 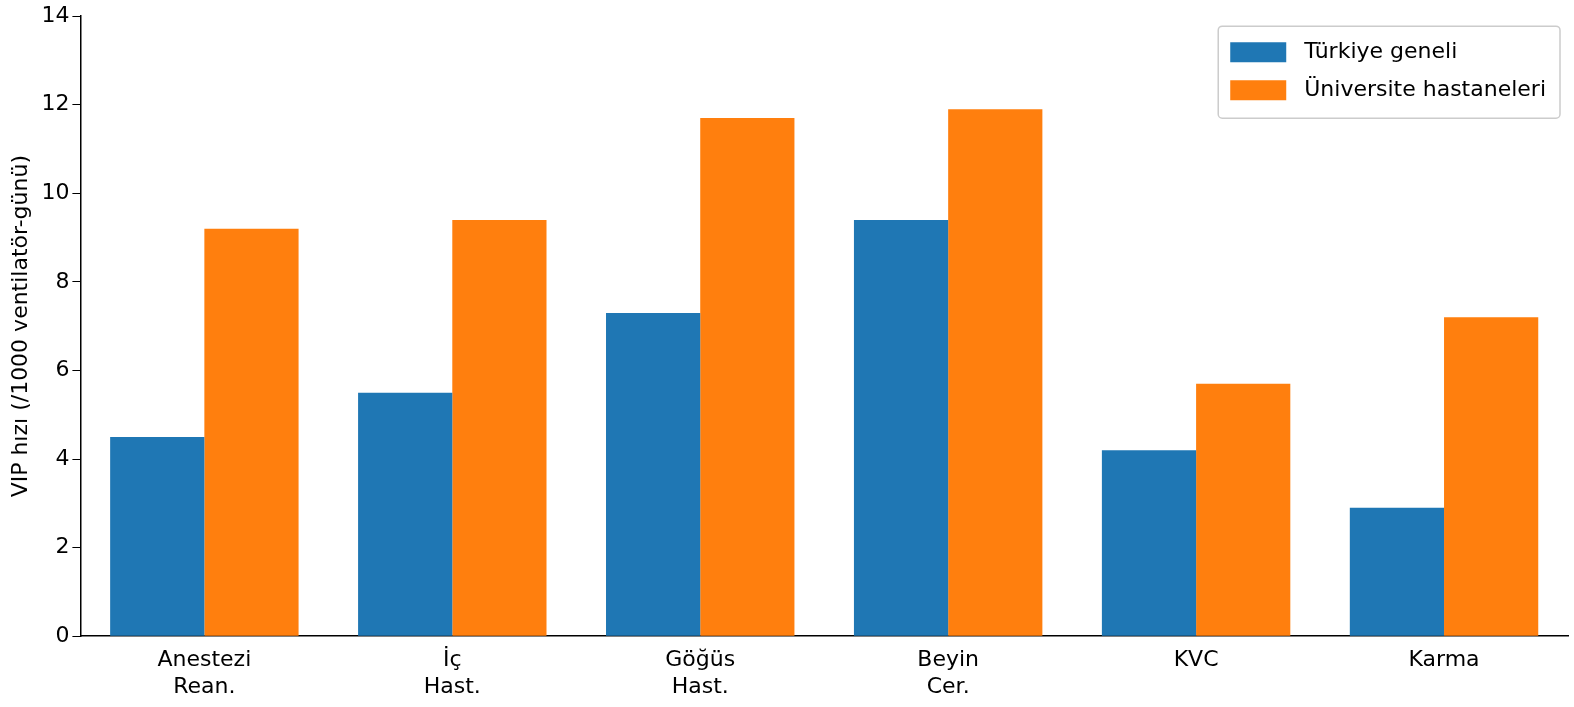 What do you see at coordinates (55, 192) in the screenshot?
I see `y-tick-label: 10` at bounding box center [55, 192].